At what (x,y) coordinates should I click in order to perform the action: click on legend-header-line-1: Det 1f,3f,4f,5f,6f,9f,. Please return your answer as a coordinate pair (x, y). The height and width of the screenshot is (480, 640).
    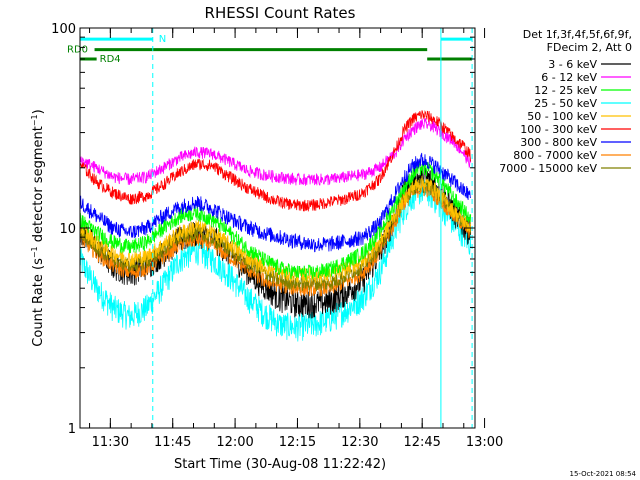
    Looking at the image, I should click on (577, 34).